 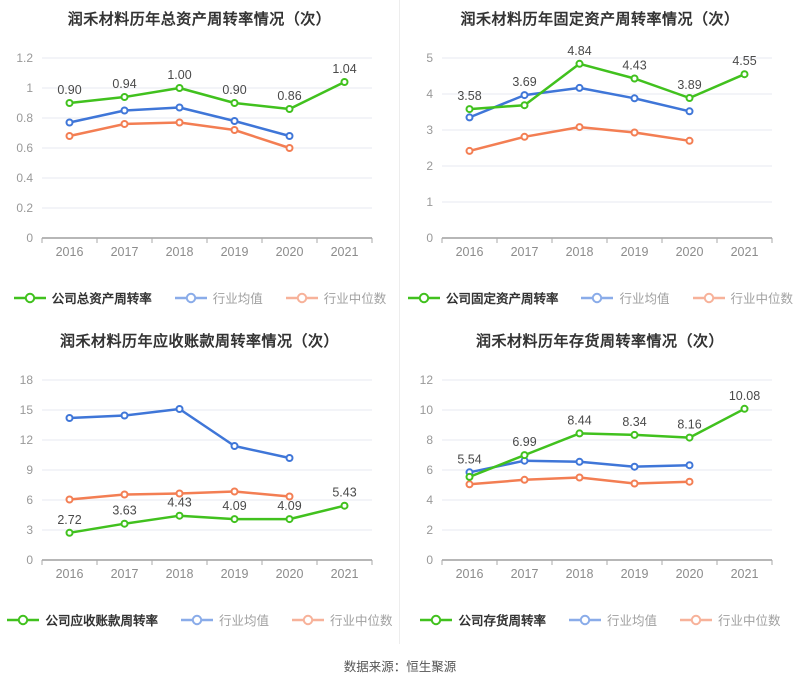 I want to click on x-tick-label: 2017, so click(x=125, y=574).